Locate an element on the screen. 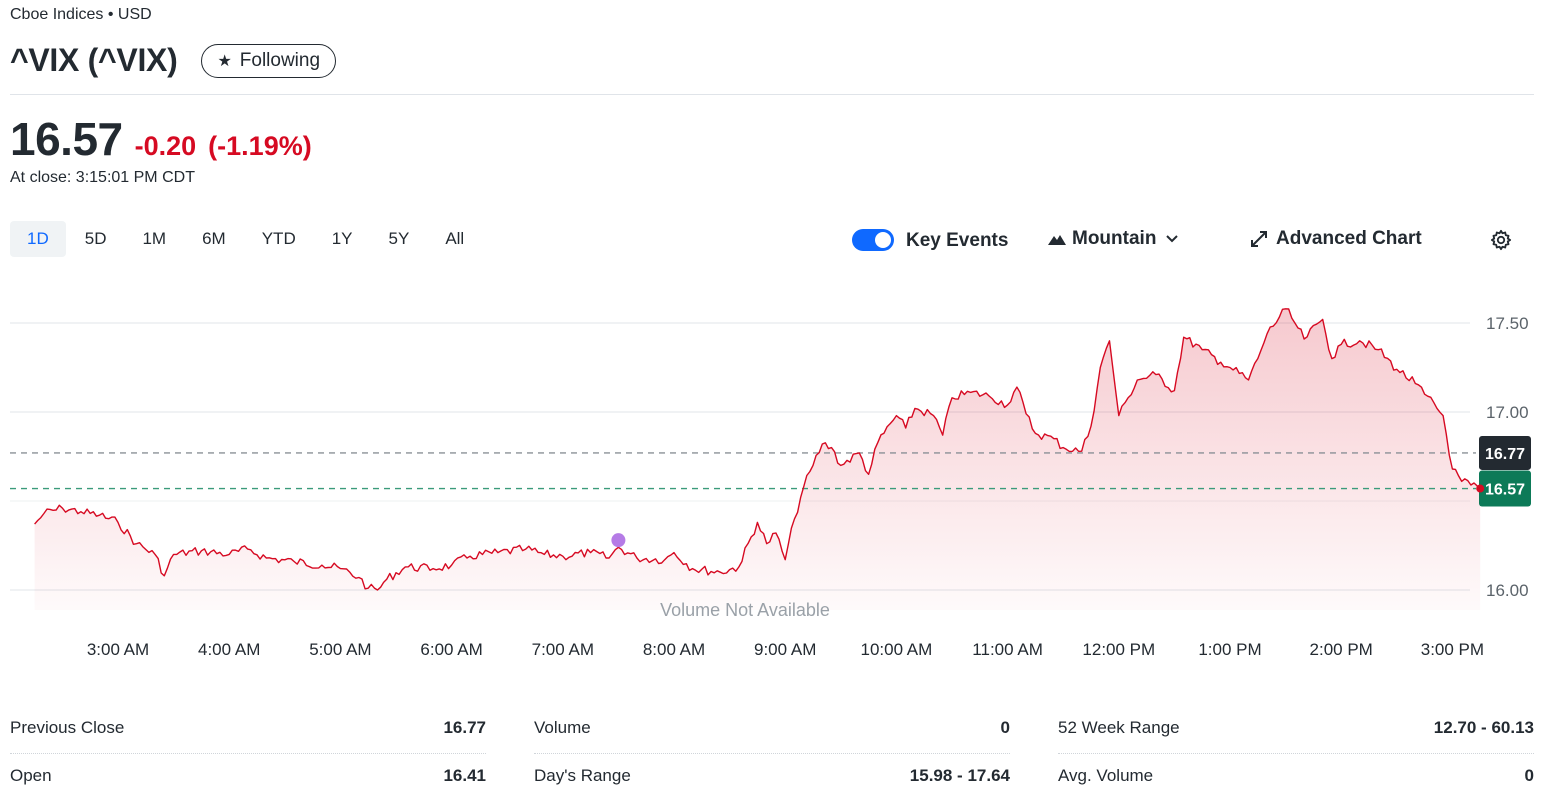 The height and width of the screenshot is (786, 1544). x-tick-label: 1:00 PM is located at coordinates (1229, 649).